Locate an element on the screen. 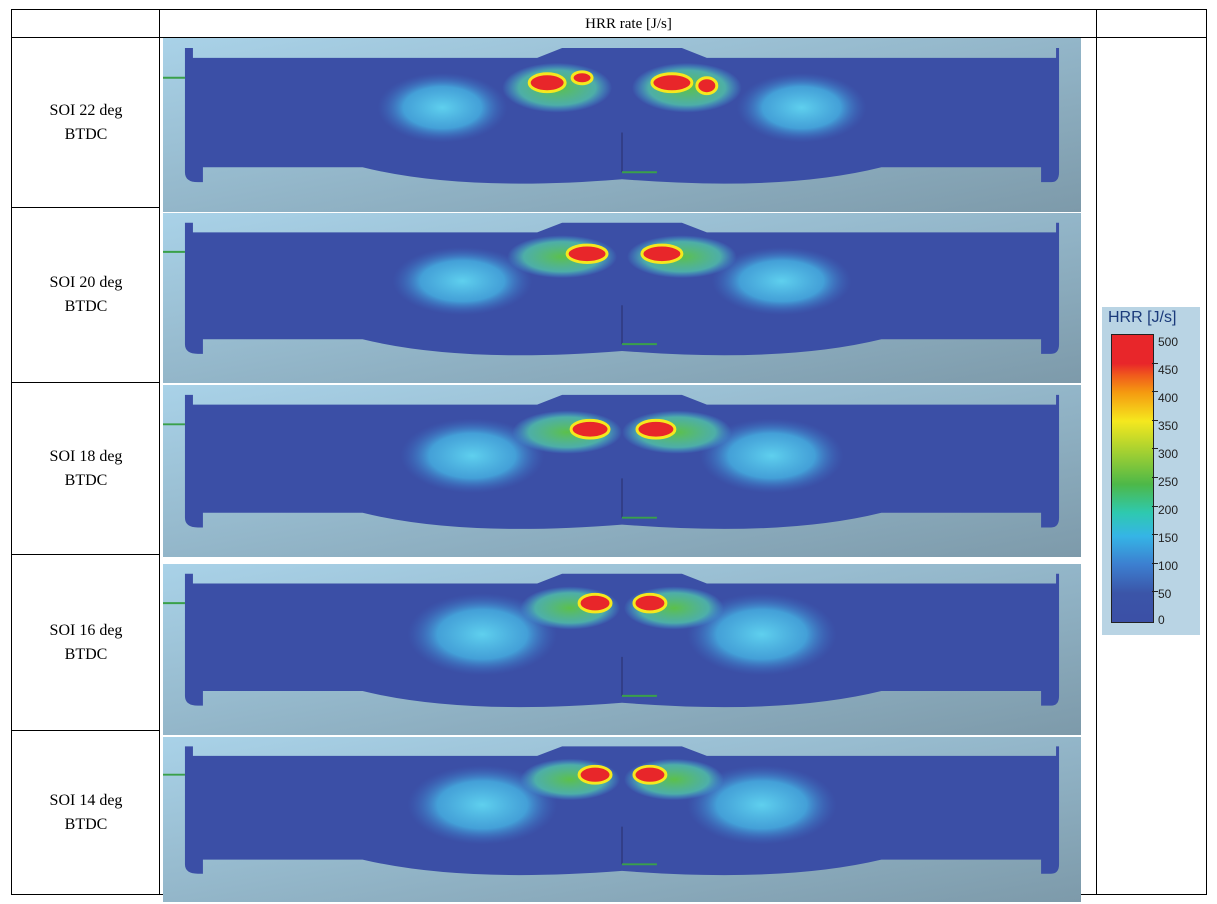 The width and height of the screenshot is (1217, 904). header-divider is located at coordinates (609, 37).